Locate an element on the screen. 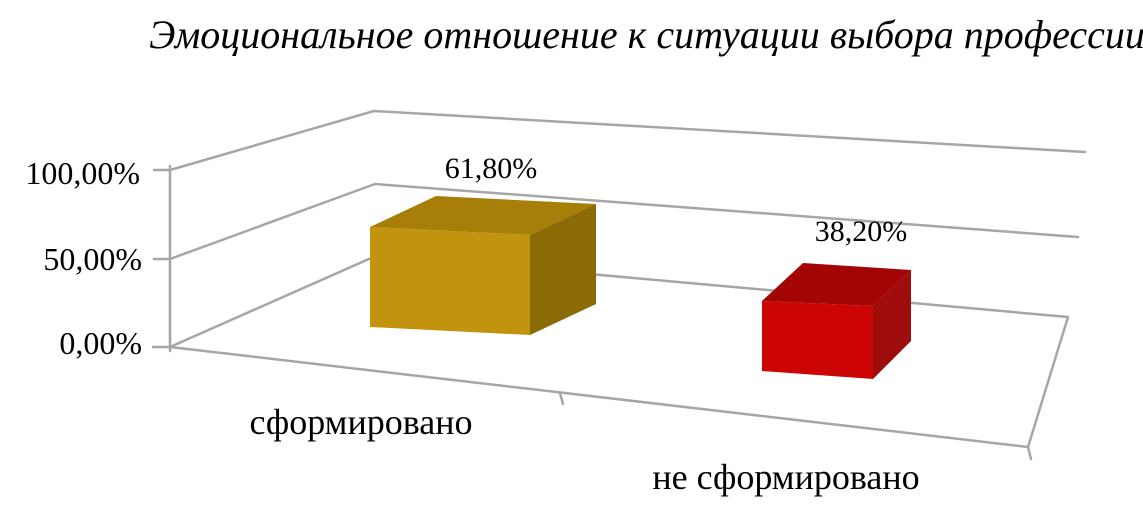 Image resolution: width=1143 pixels, height=506 pixels. bar-formed-front-face is located at coordinates (450, 281).